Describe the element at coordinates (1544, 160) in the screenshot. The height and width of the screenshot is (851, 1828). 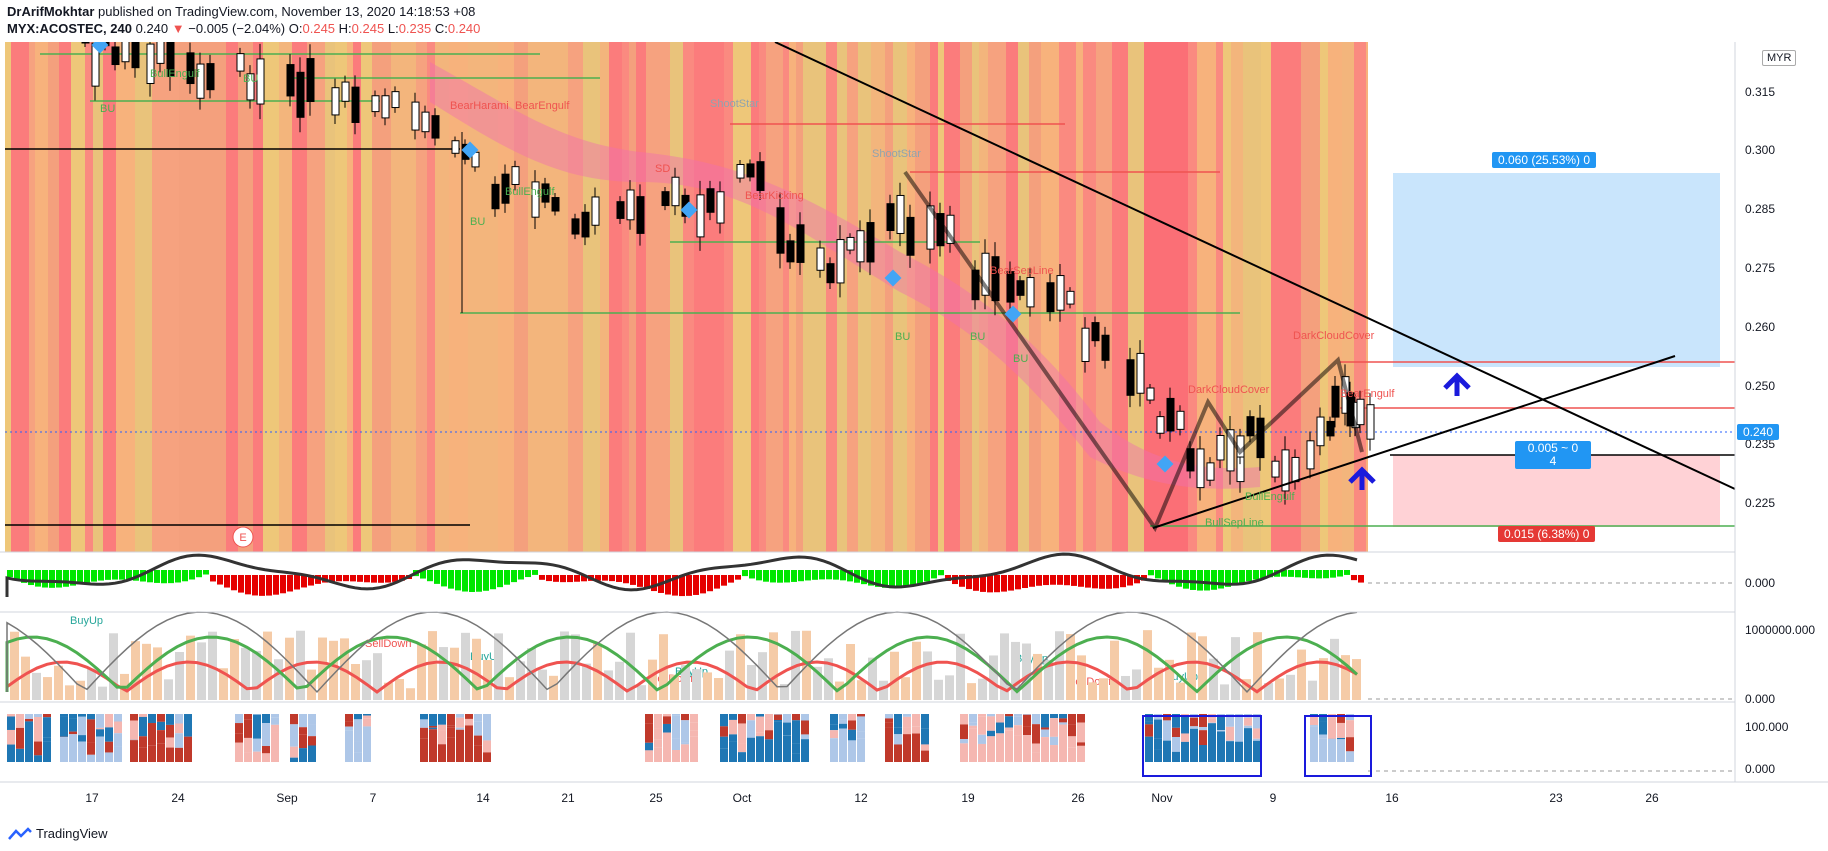
I see `target-label: 0.060 (25.53%) 0` at that location.